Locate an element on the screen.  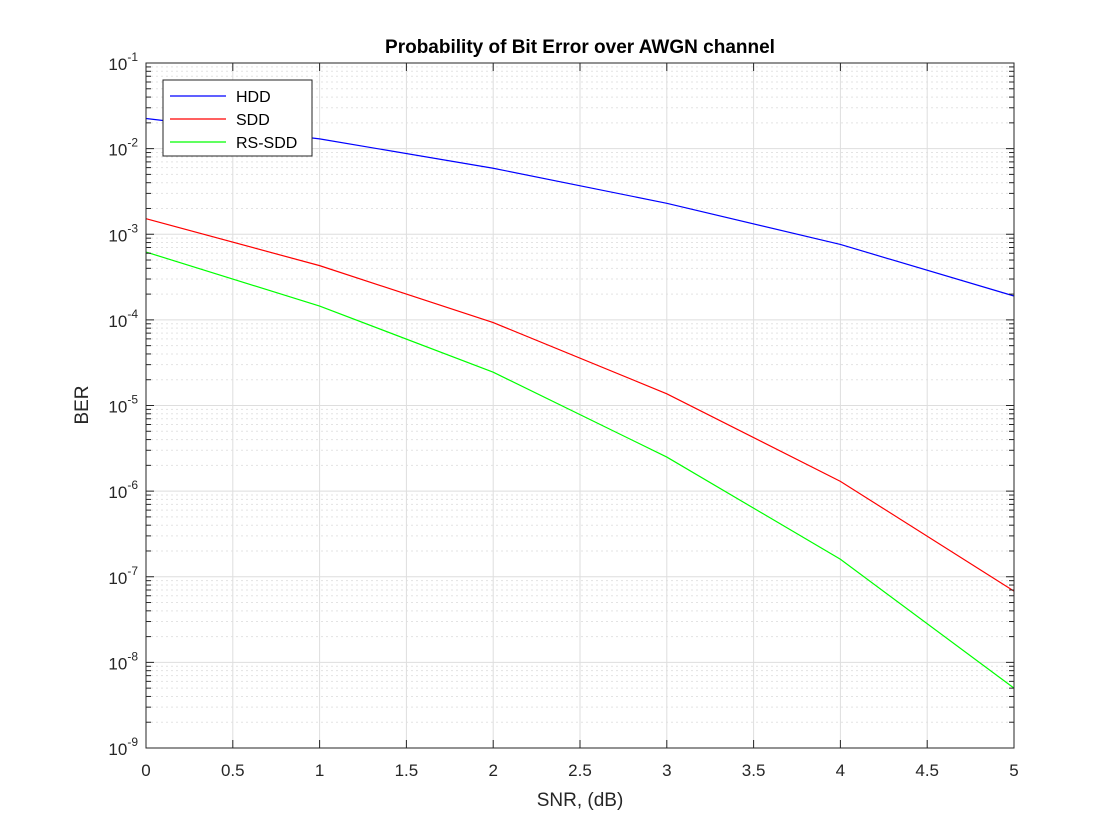
legend-label-hdd: HDD is located at coordinates (253, 97).